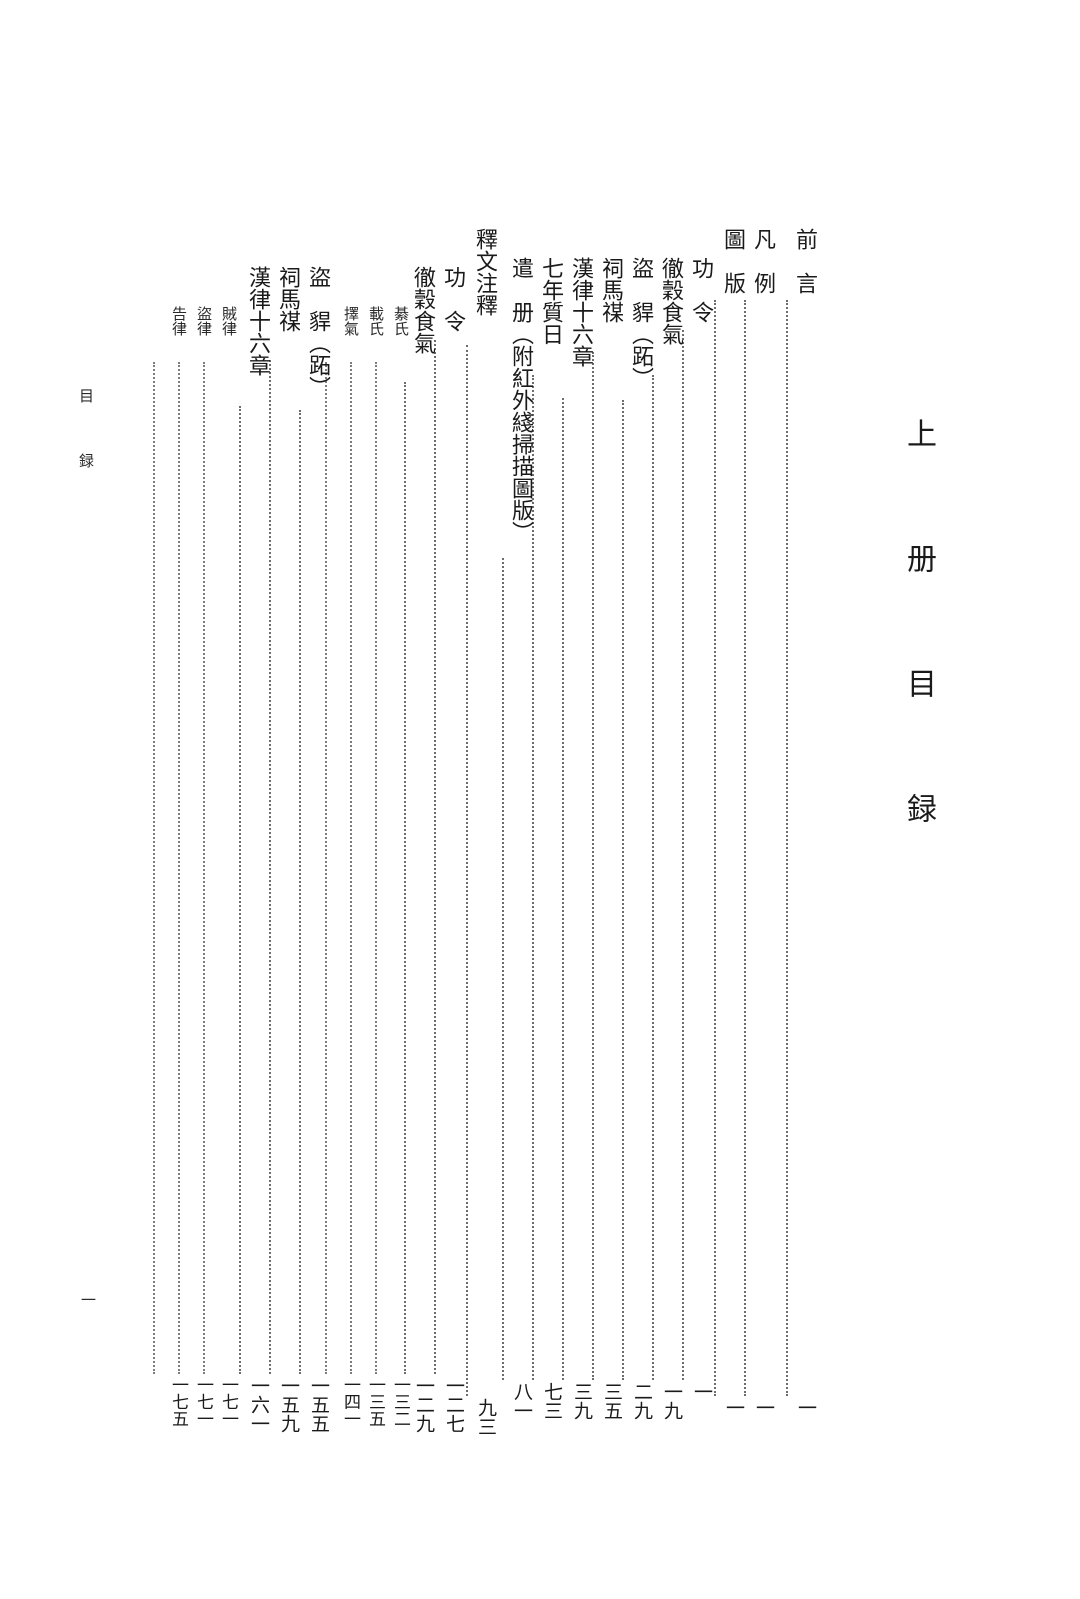 The width and height of the screenshot is (1080, 1599). What do you see at coordinates (339, 799) in the screenshot?
I see `toc-entry: 擇氣 一四一` at bounding box center [339, 799].